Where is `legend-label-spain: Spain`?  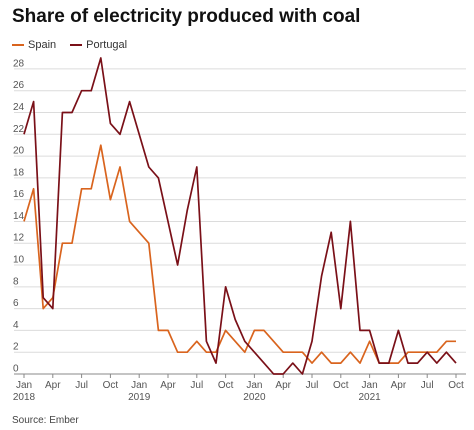
legend-label-spain: Spain is located at coordinates (42, 45).